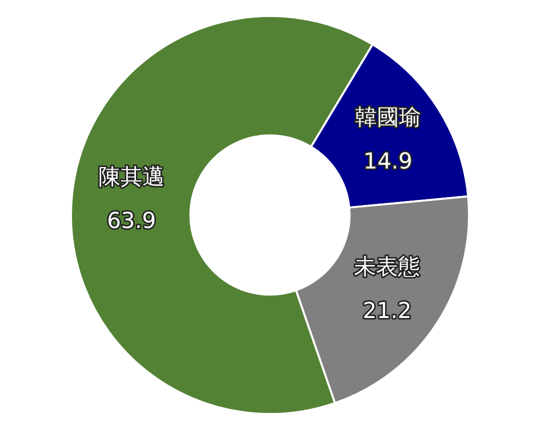 This screenshot has height=432, width=533. Describe the element at coordinates (387, 267) in the screenshot. I see `slice-label: 未表態` at that location.